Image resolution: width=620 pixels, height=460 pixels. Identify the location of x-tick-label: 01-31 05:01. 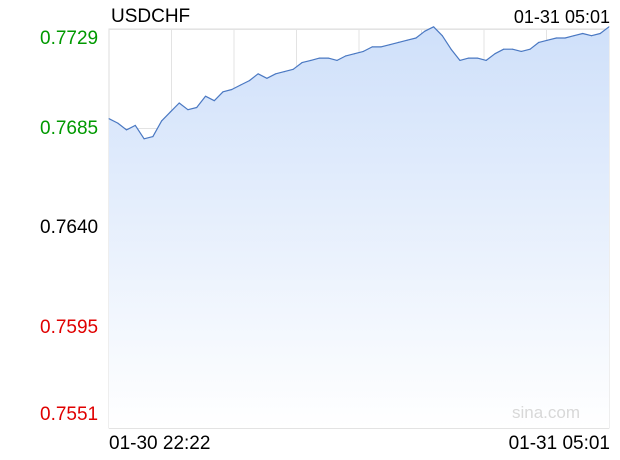
(559, 443).